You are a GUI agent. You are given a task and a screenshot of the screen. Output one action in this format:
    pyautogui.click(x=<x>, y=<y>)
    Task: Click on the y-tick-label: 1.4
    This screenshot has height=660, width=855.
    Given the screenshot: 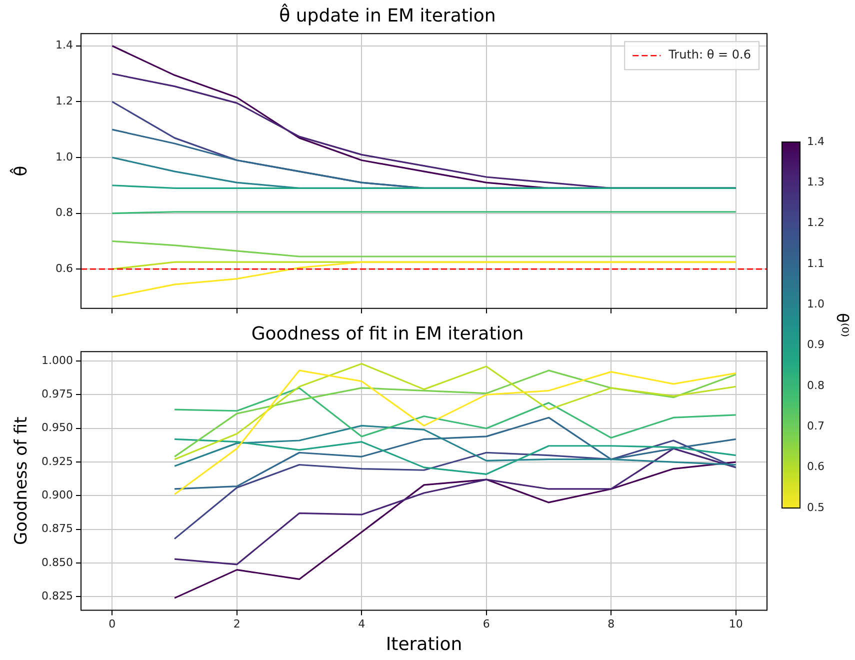 What is the action you would take?
    pyautogui.click(x=64, y=45)
    